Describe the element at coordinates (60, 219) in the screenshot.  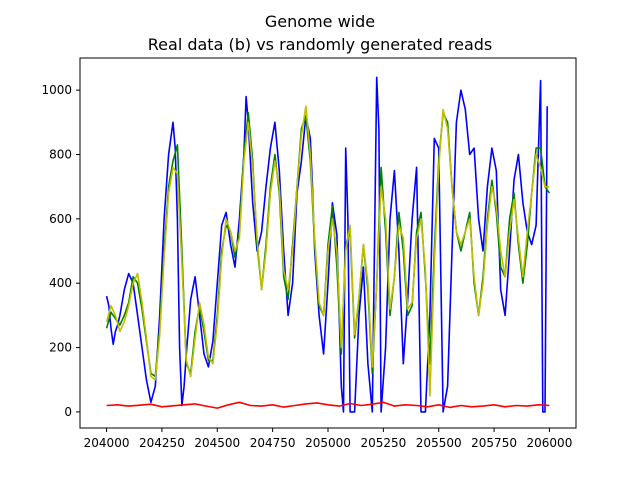
I see `y-tick-label: 600` at that location.